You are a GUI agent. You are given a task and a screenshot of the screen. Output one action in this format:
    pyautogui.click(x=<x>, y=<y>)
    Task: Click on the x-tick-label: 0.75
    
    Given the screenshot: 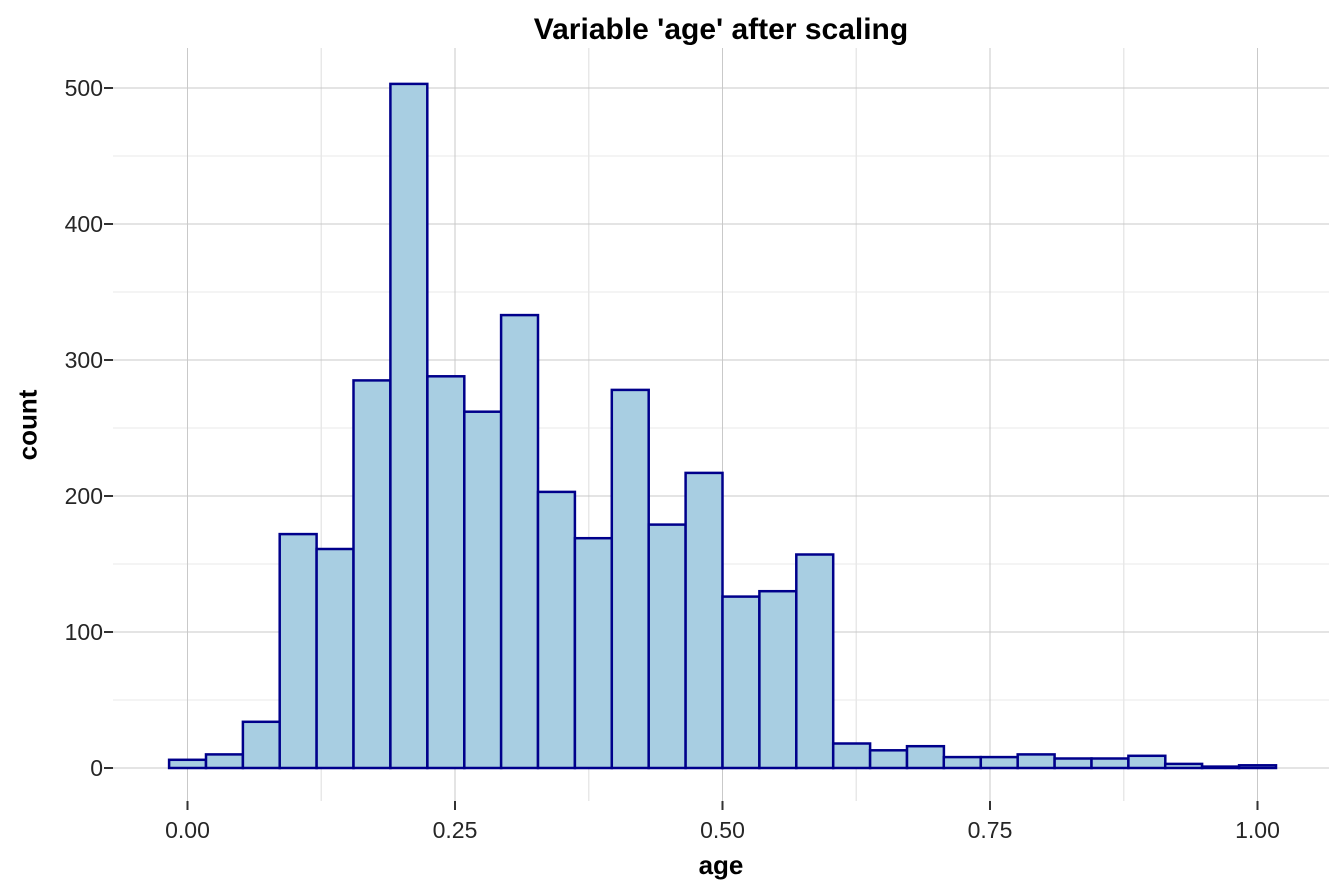 What is the action you would take?
    pyautogui.click(x=990, y=830)
    